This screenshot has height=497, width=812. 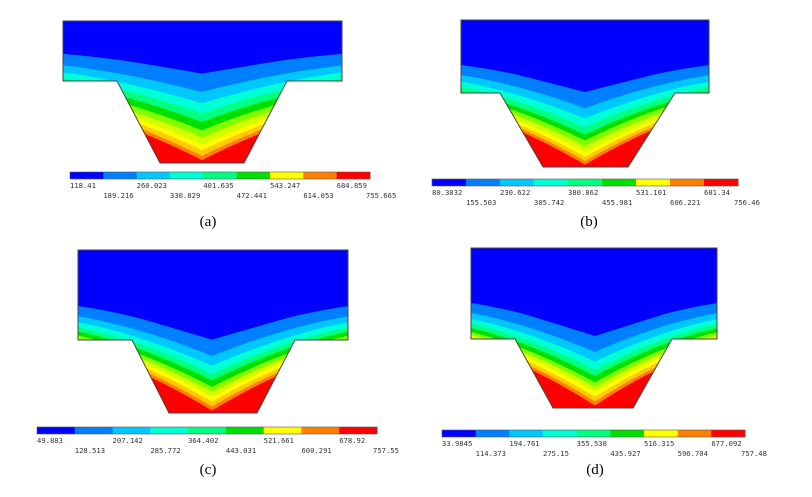 I want to click on colorbar-tick-label: 600.291, so click(x=316, y=450).